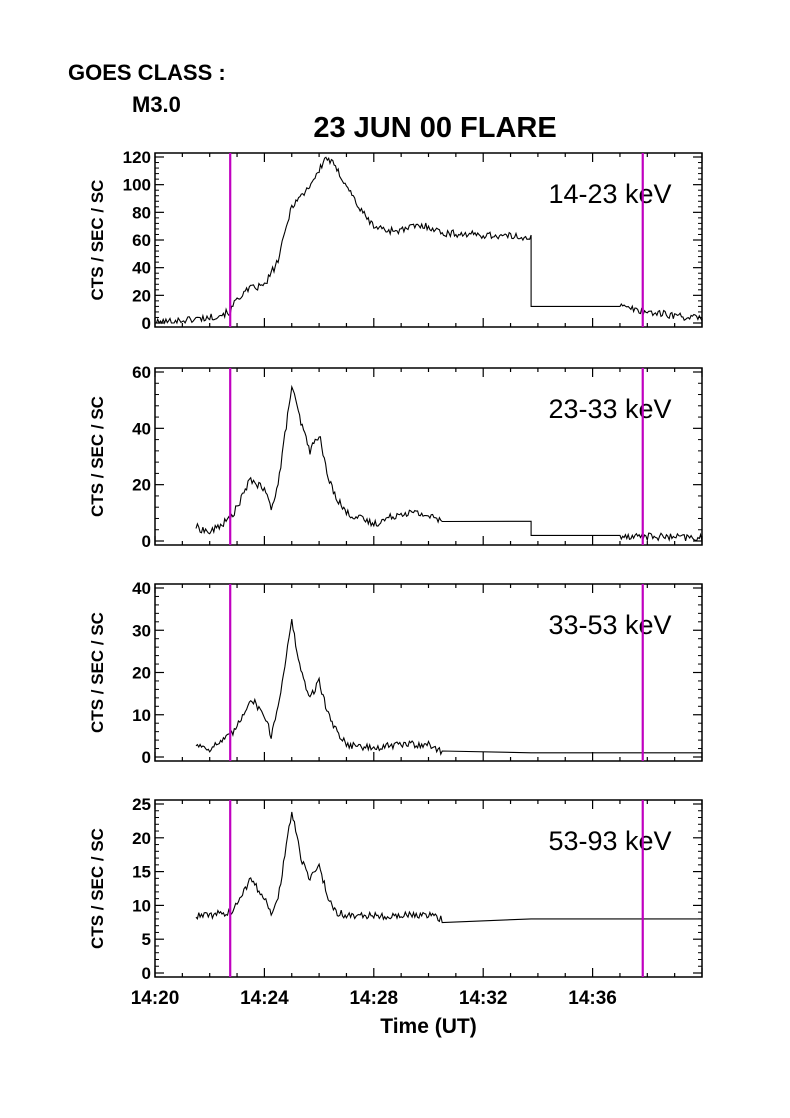  Describe the element at coordinates (141, 630) in the screenshot. I see `y-tick-label: 30` at that location.